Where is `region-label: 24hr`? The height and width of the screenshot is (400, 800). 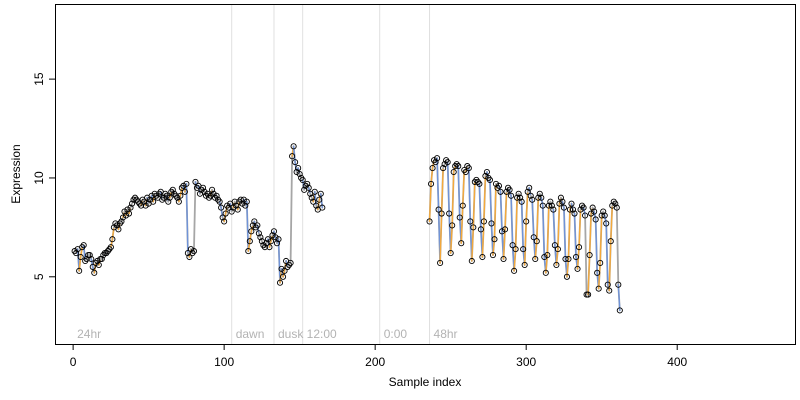 region-label: 24hr is located at coordinates (89, 334).